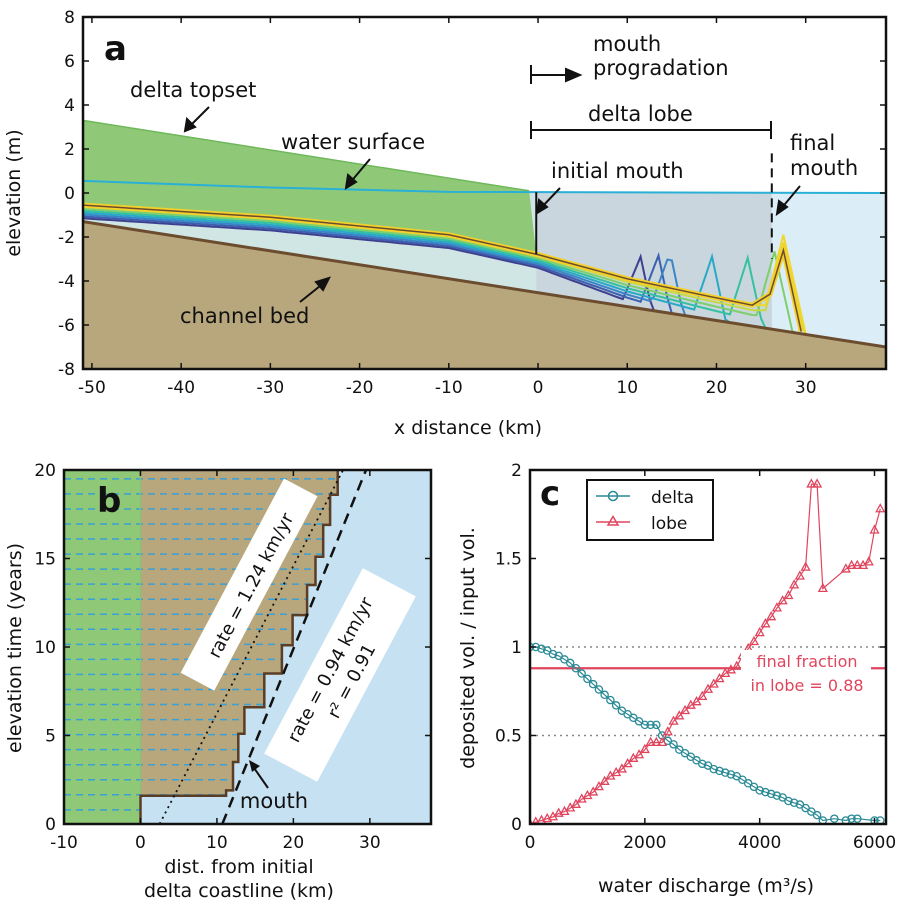 The height and width of the screenshot is (909, 901). What do you see at coordinates (353, 142) in the screenshot?
I see `annotation-water-surface: water surface` at bounding box center [353, 142].